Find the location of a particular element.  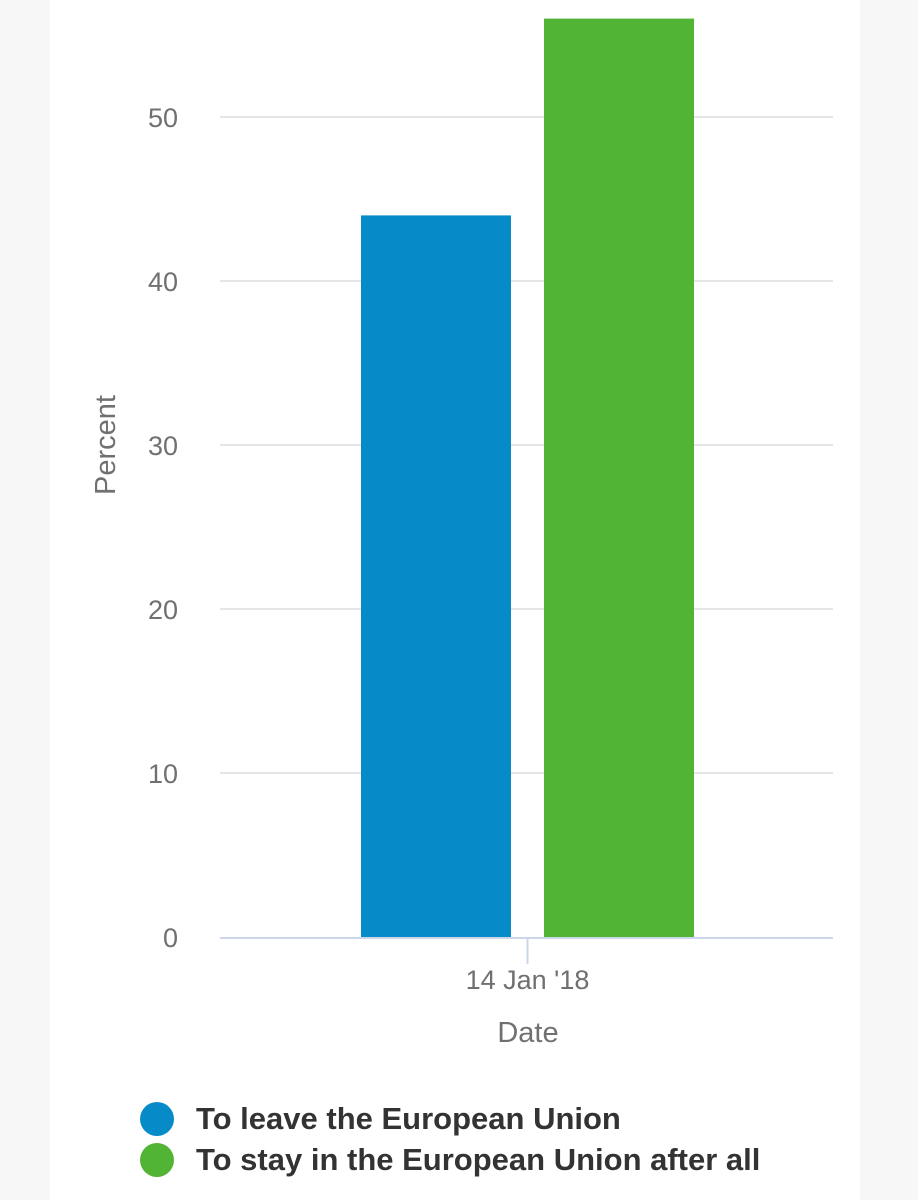

legend-item-leave: To leave the European Union is located at coordinates (450, 1118).